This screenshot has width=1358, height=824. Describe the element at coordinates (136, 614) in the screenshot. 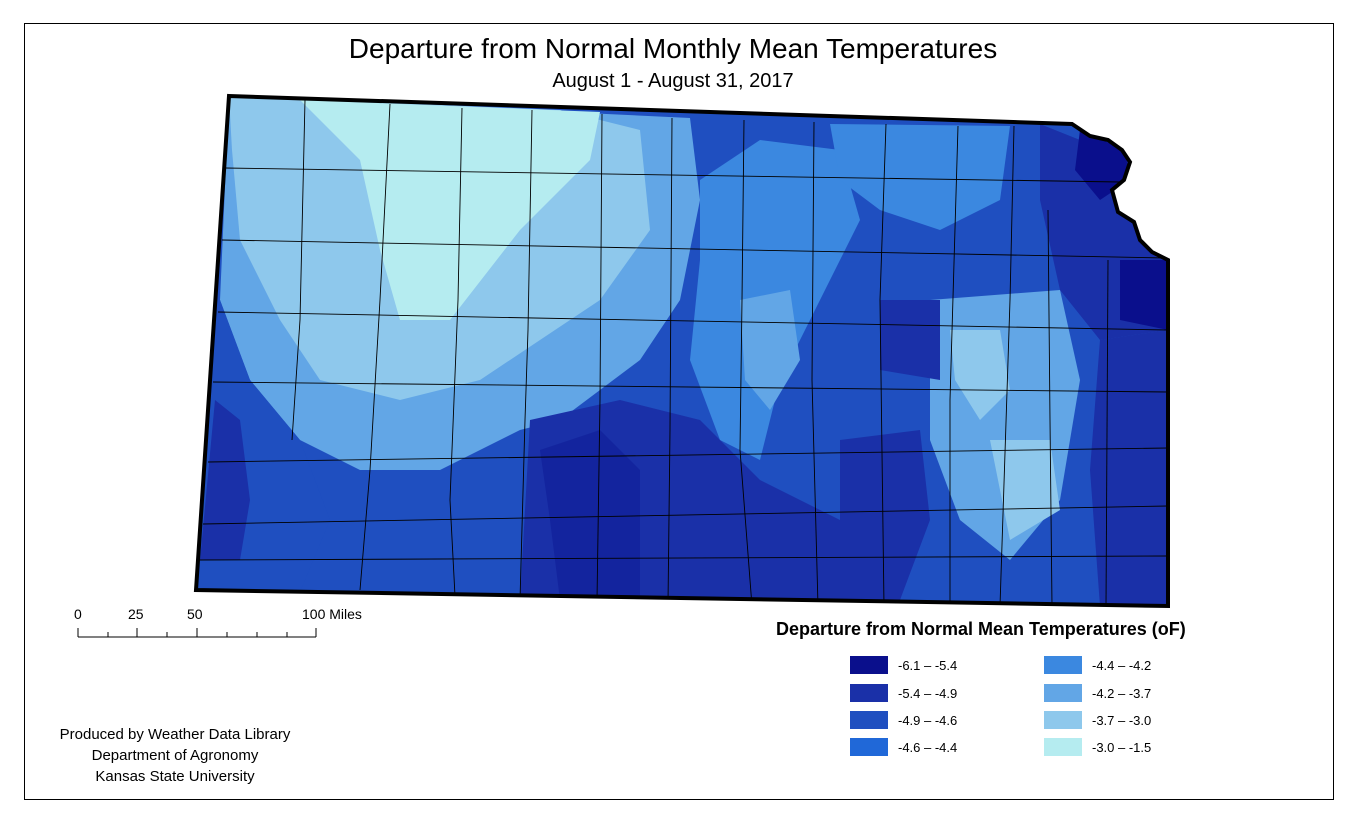

I see `scale-tick-label: 25` at that location.